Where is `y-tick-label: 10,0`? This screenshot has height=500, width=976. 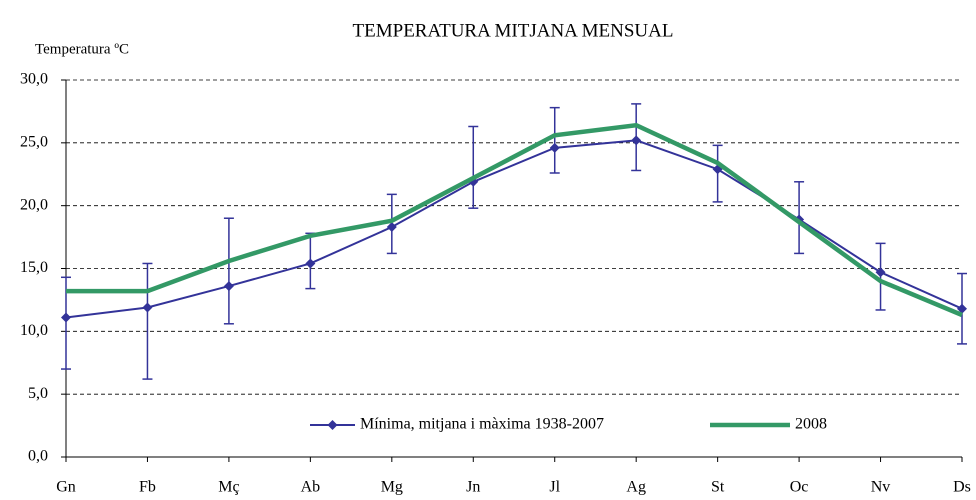
y-tick-label: 10,0 is located at coordinates (34, 330).